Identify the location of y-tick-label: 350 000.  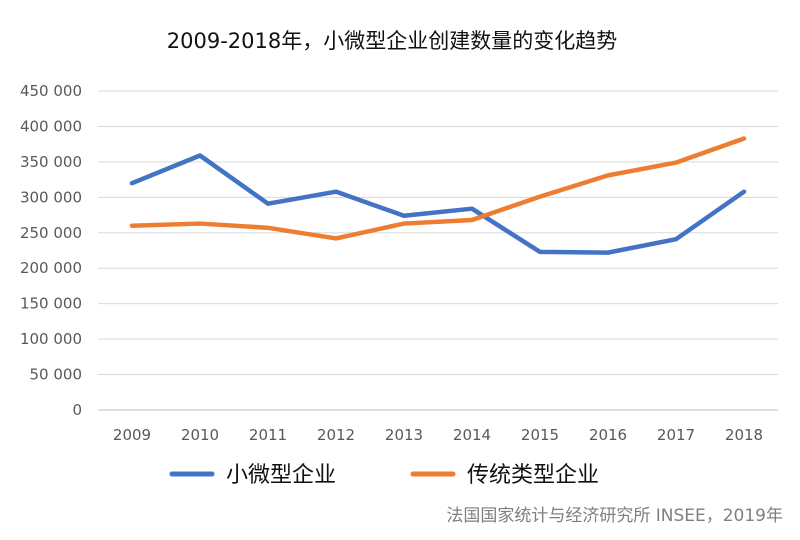
(51, 162).